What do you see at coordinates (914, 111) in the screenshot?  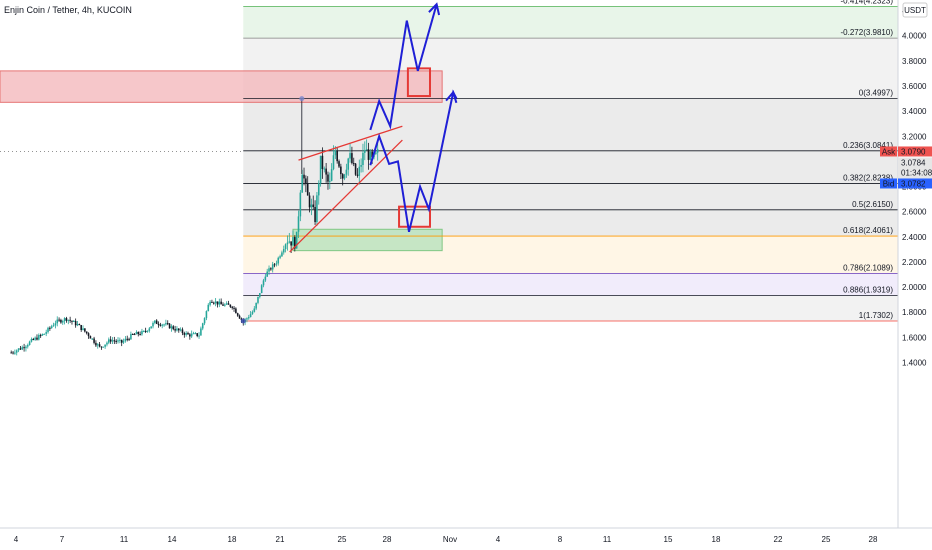 I see `price-tick: 3.4000` at bounding box center [914, 111].